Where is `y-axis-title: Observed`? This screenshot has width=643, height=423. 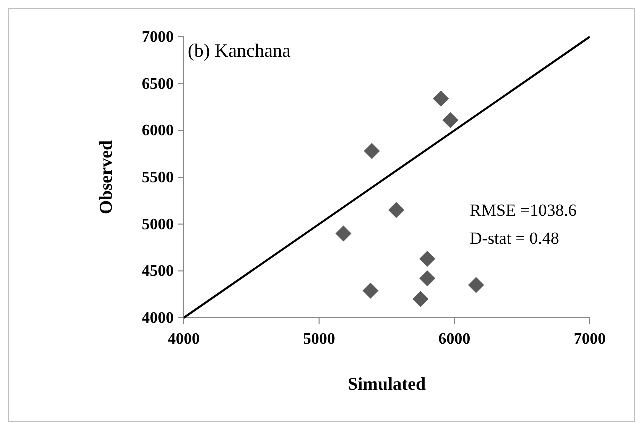
y-axis-title: Observed is located at coordinates (106, 177).